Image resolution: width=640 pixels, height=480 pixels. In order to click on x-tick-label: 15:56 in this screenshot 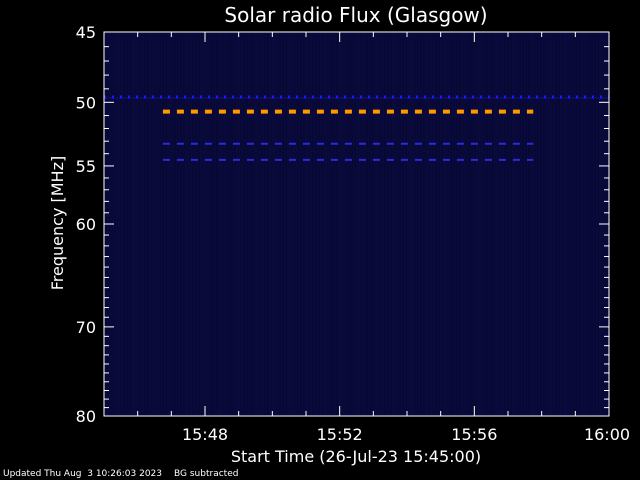, I will do `click(474, 434)`.